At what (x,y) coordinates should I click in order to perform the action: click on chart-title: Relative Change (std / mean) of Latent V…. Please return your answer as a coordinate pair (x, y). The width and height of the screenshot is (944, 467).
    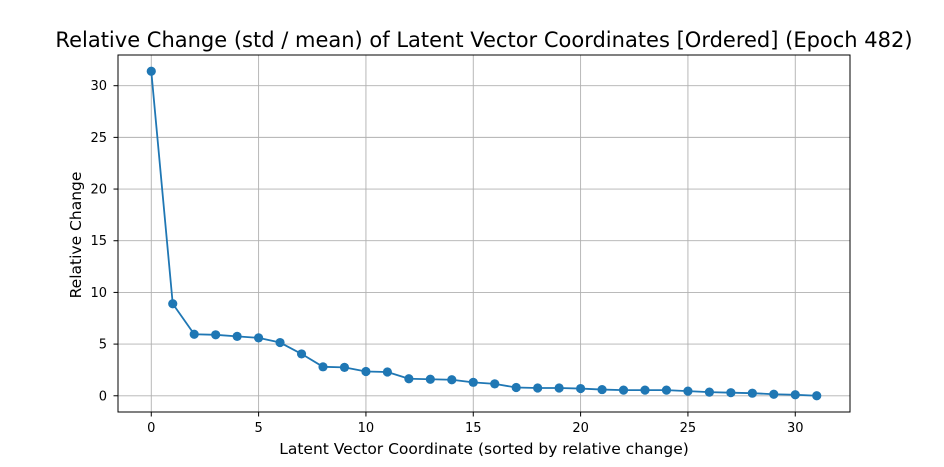
    Looking at the image, I should click on (483, 40).